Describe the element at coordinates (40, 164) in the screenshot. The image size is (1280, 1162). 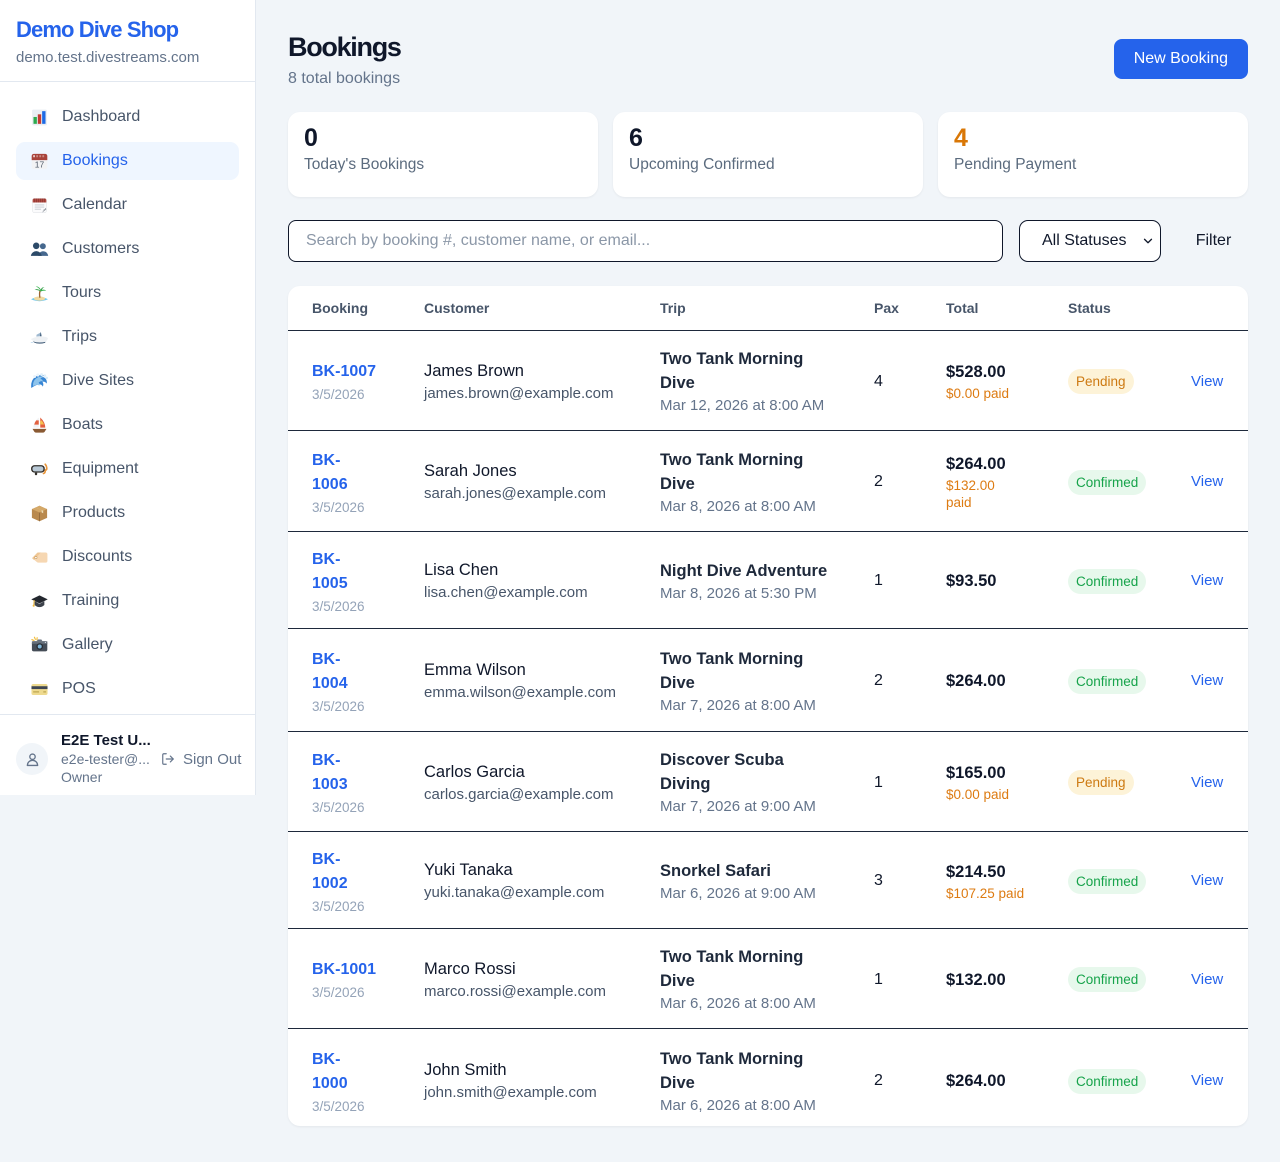
I see `svg-text: 17` at that location.